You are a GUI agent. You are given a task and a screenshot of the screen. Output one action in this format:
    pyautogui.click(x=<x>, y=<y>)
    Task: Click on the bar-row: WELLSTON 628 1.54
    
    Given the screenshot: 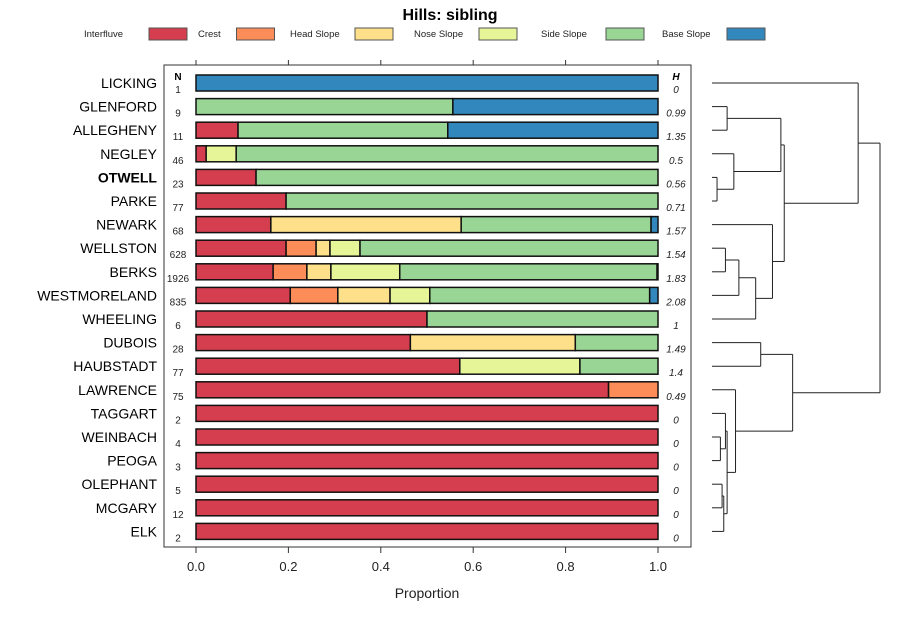 What is the action you would take?
    pyautogui.click(x=383, y=250)
    